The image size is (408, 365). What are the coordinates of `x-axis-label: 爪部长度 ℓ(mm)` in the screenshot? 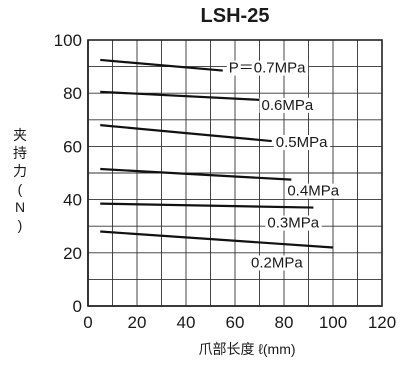 It's located at (246, 349).